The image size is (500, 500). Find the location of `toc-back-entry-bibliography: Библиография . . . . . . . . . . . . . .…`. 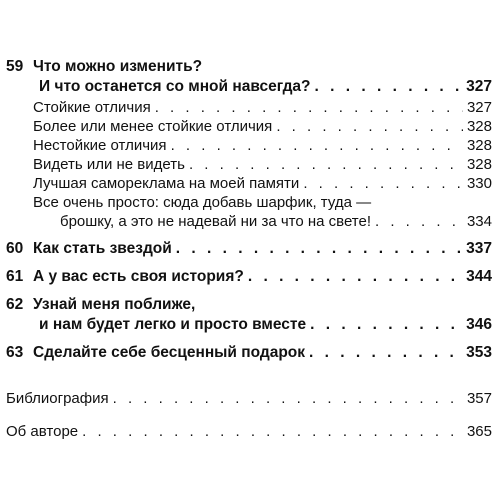

toc-back-entry-bibliography: Библиография . . . . . . . . . . . . . .… is located at coordinates (250, 398).